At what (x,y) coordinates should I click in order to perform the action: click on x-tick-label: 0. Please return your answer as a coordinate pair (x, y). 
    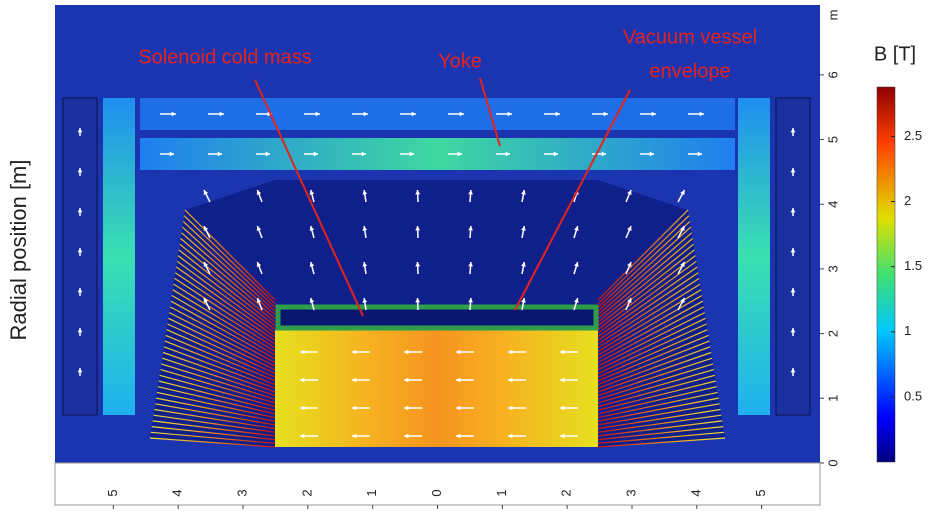
    Looking at the image, I should click on (436, 492).